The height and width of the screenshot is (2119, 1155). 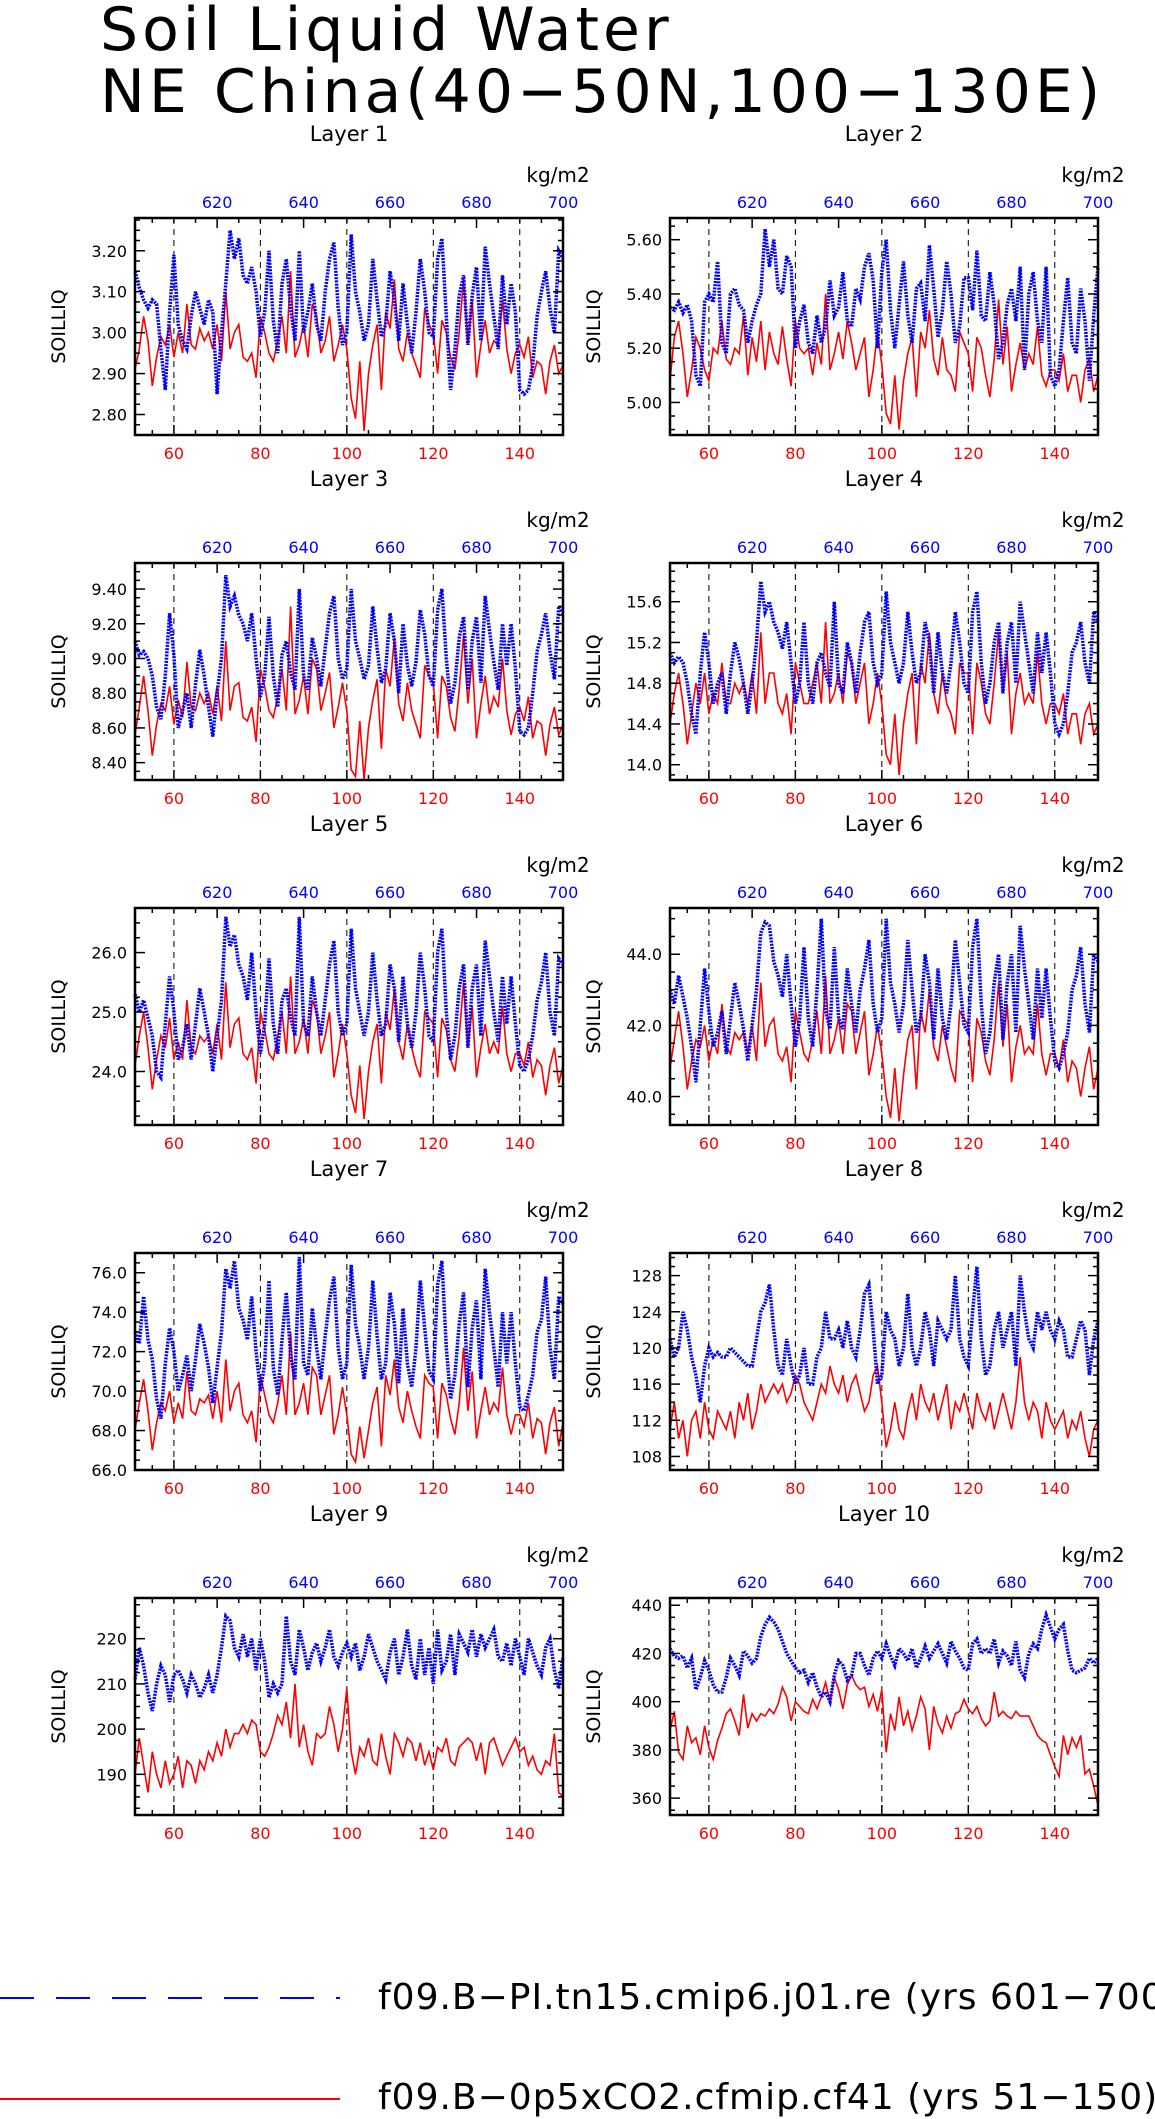 I want to click on panel-title: Layer 6, so click(x=884, y=824).